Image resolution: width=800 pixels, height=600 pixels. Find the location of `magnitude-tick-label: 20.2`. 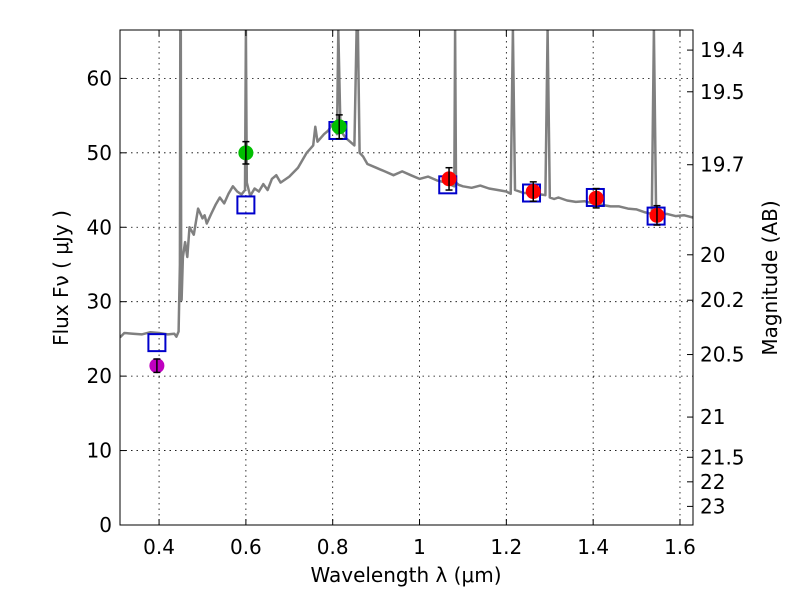

magnitude-tick-label: 20.2 is located at coordinates (722, 300).